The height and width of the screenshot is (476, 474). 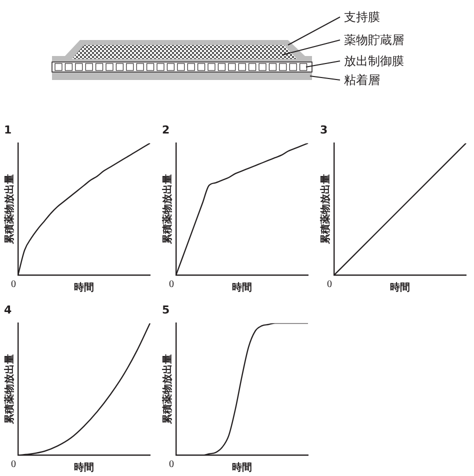 I want to click on text: 粘着層, so click(x=362, y=80).